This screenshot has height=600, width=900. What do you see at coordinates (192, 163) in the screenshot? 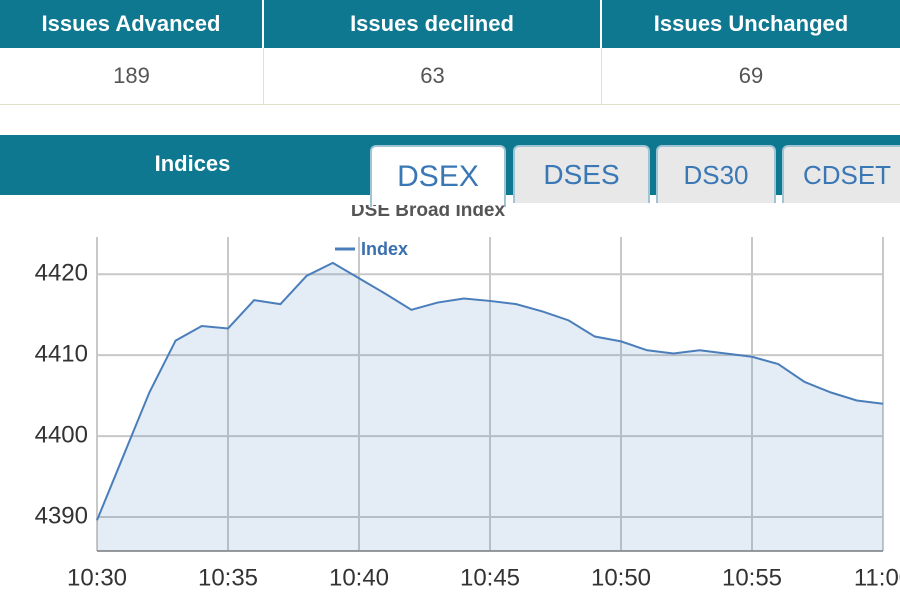
I see `indices-label: Indices` at bounding box center [192, 163].